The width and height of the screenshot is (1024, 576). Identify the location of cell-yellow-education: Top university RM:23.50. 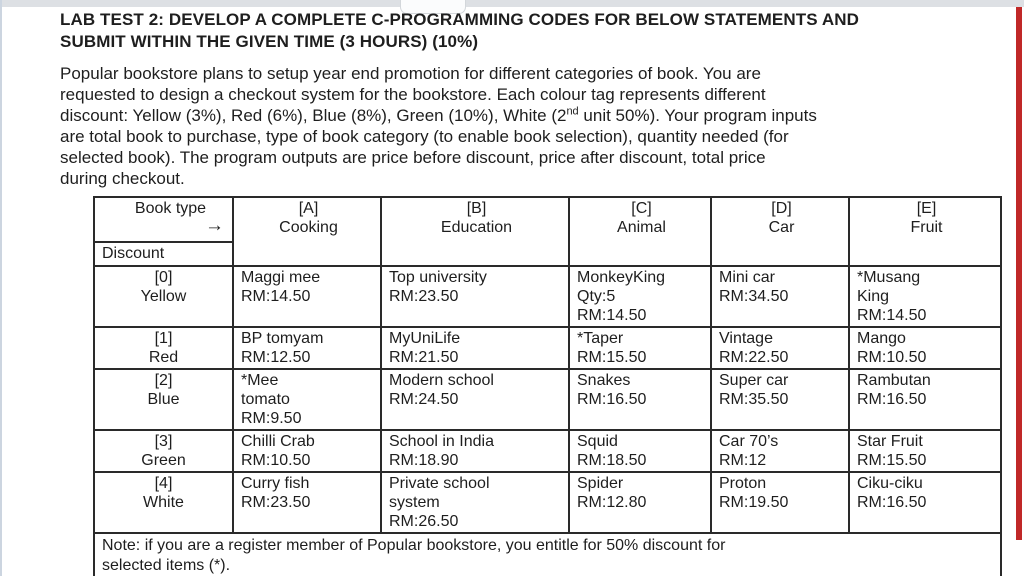
(475, 296).